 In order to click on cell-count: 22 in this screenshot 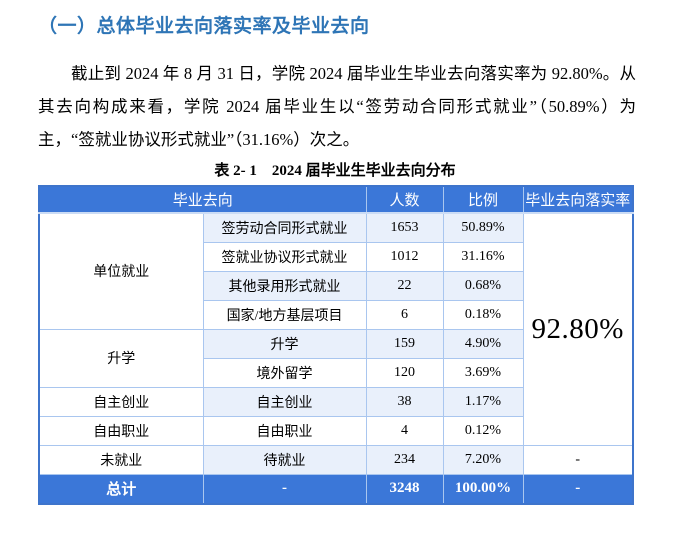, I will do `click(404, 285)`.